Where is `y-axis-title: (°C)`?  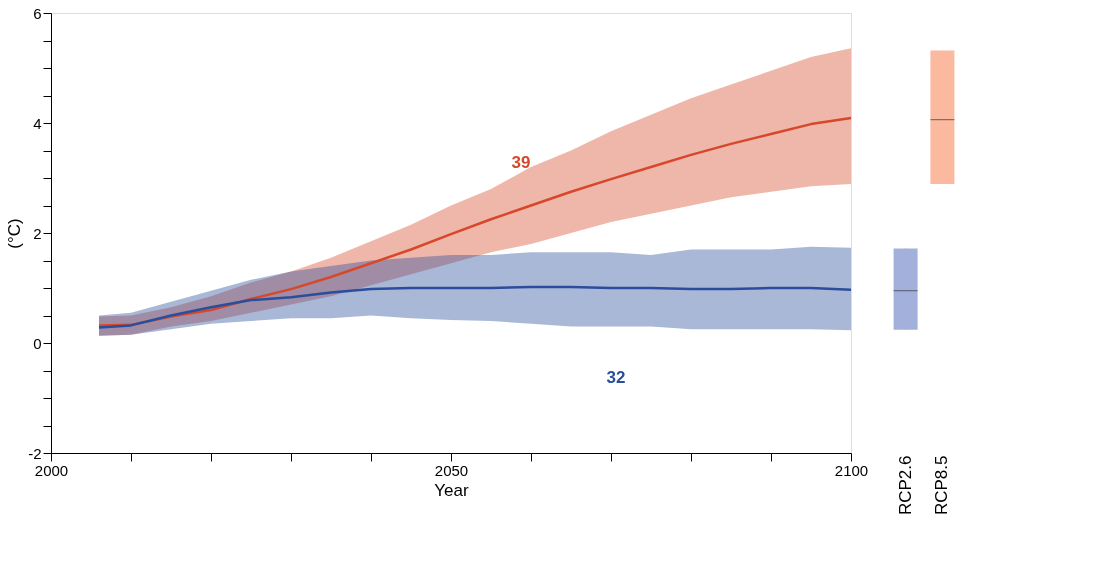
y-axis-title: (°C) is located at coordinates (15, 233).